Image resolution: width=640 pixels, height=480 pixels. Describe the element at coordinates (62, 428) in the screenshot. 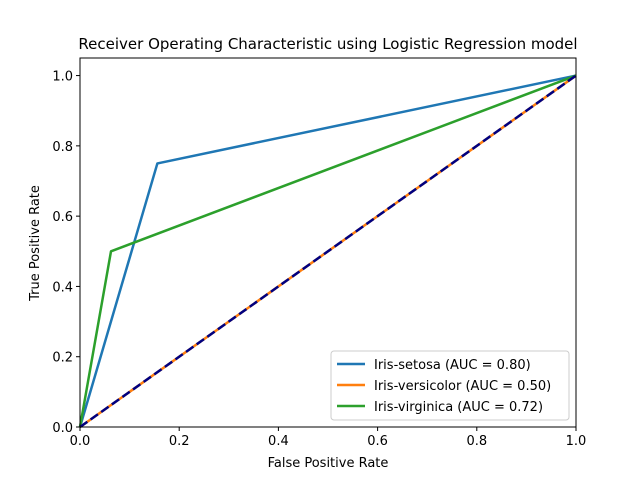

I see `y-tick-label: 0.0` at that location.